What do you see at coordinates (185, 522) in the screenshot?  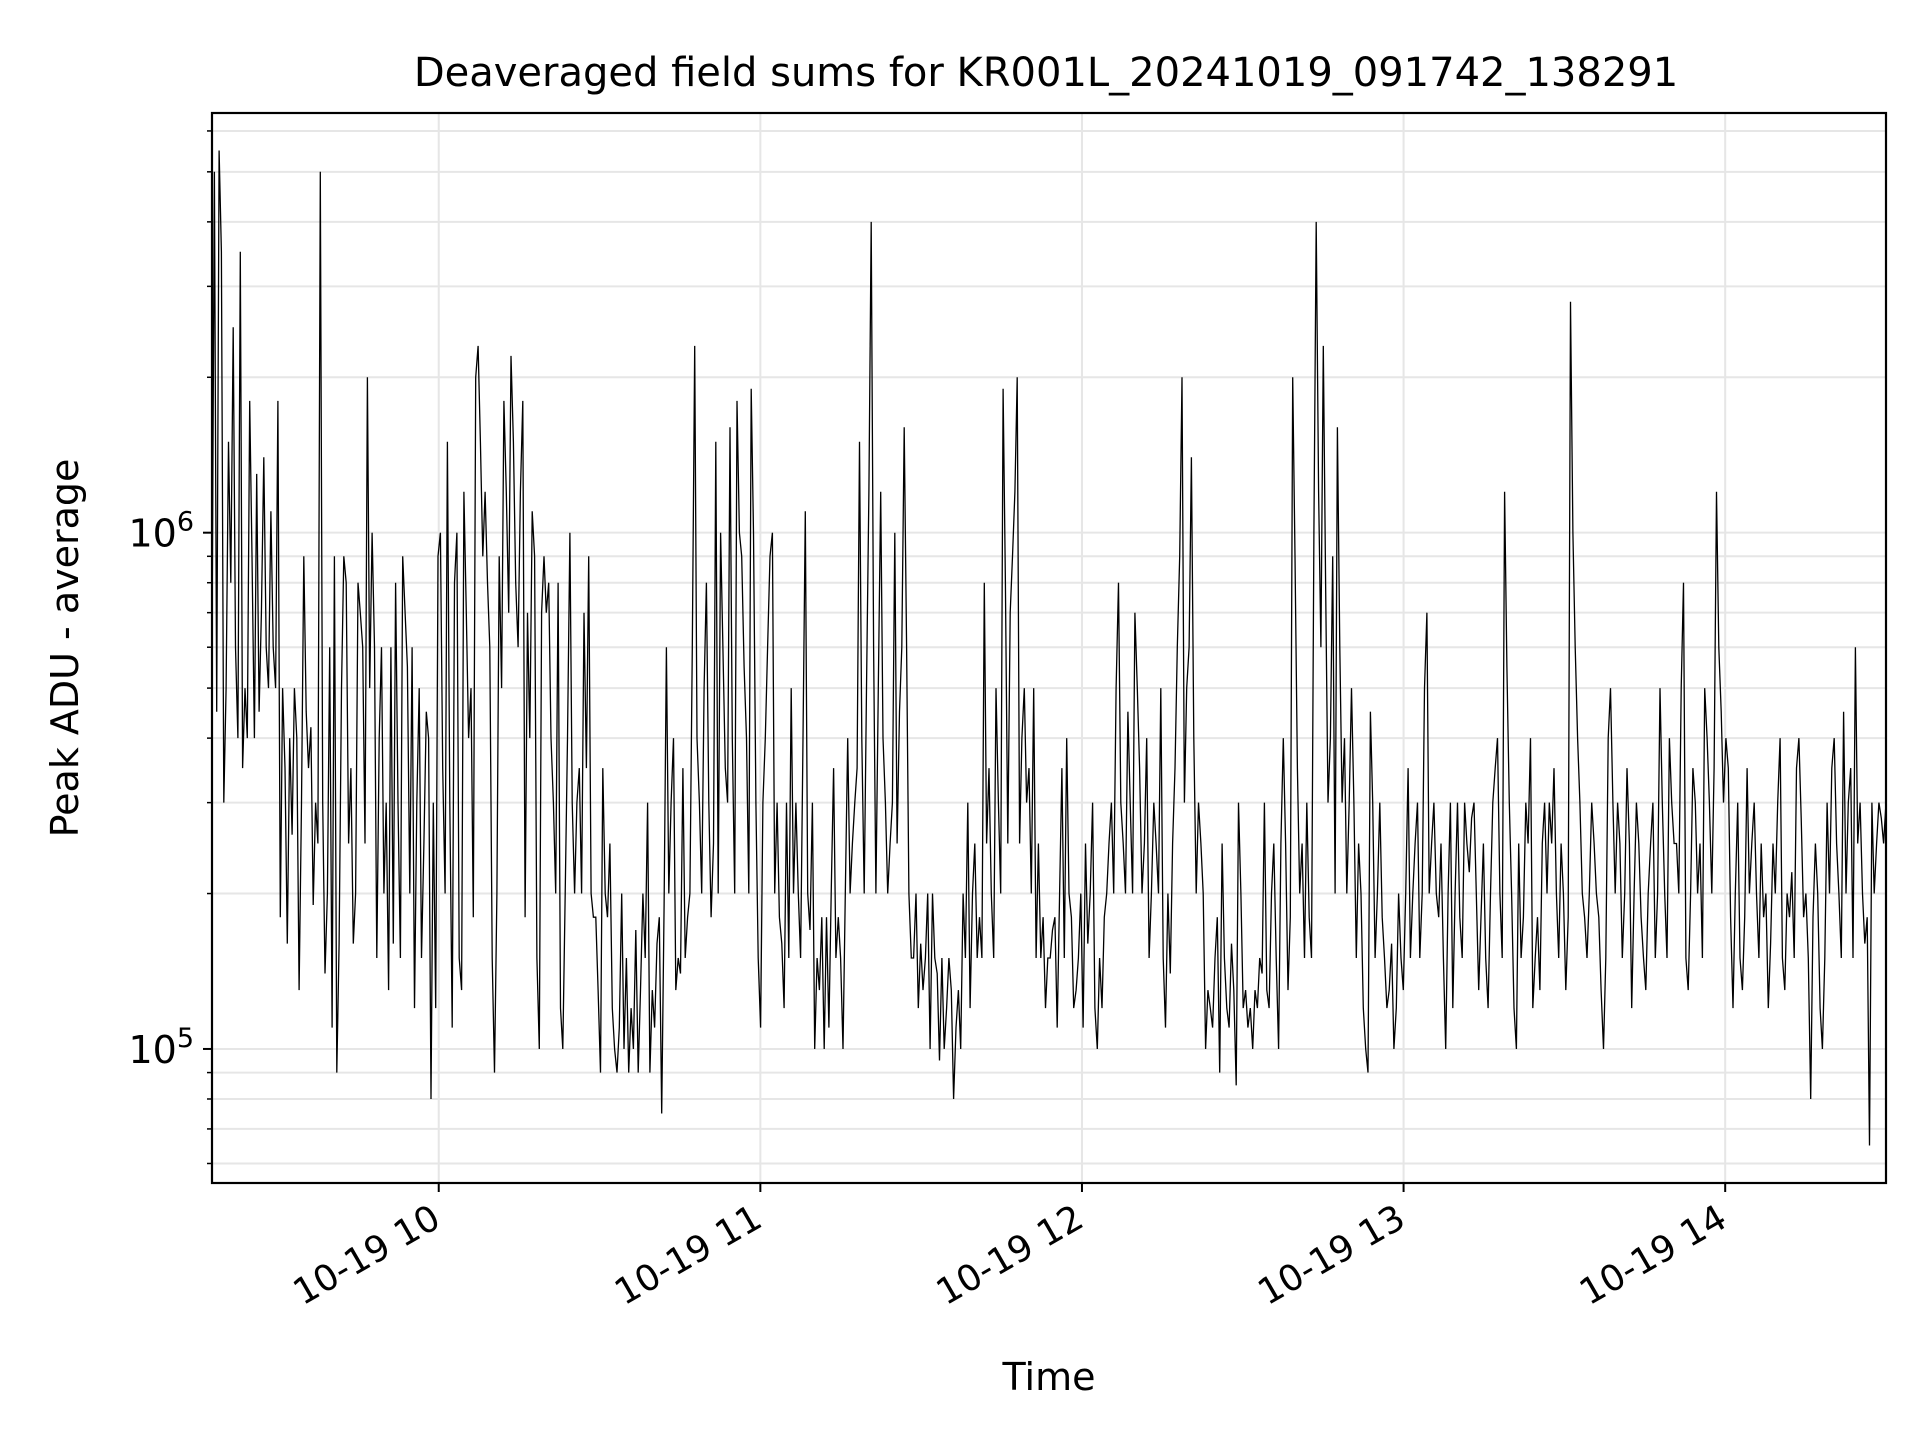 I see `y-tick-exponent: 6` at bounding box center [185, 522].